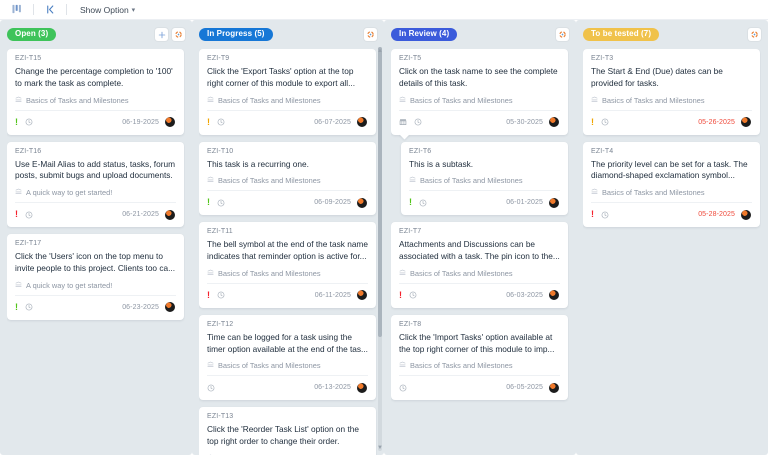 This screenshot has width=768, height=455. I want to click on show-option-dropdown: Show Option ▾, so click(103, 10).